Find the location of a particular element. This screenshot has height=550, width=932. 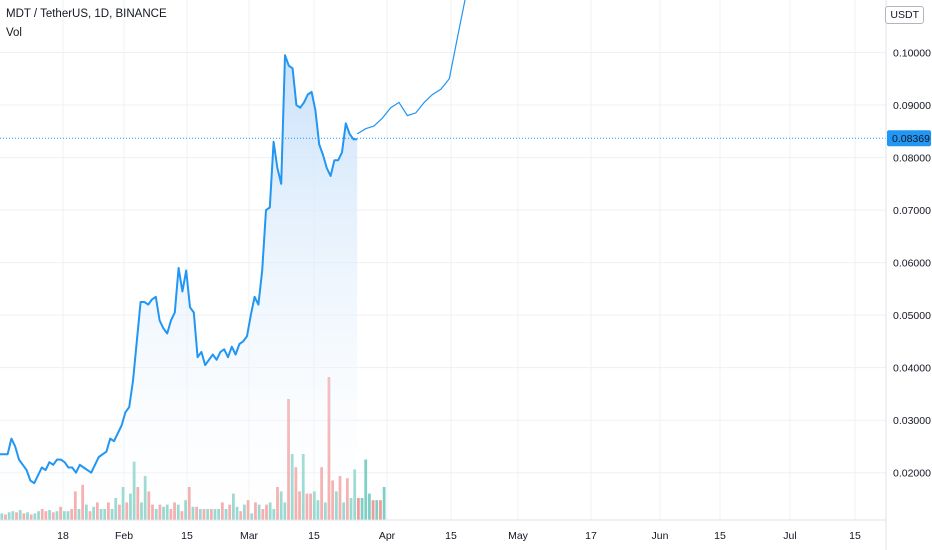

y-tick-label: 0.08000 is located at coordinates (912, 159).